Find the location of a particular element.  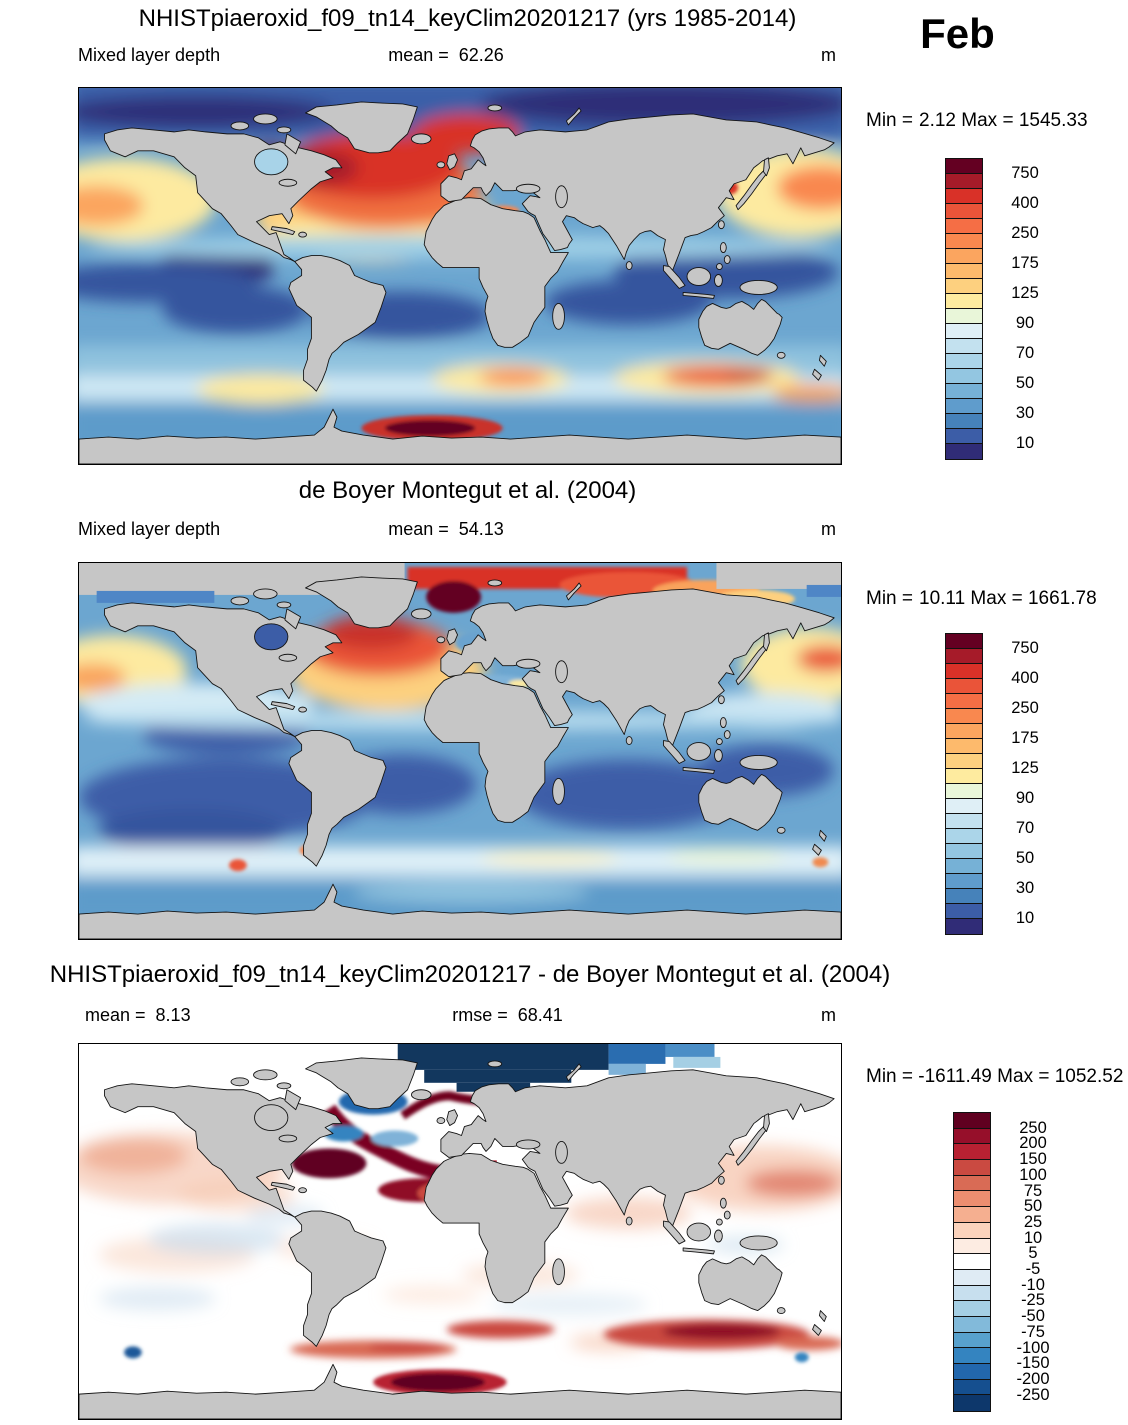

colorbar-tick-label: -200 is located at coordinates (1033, 1378).